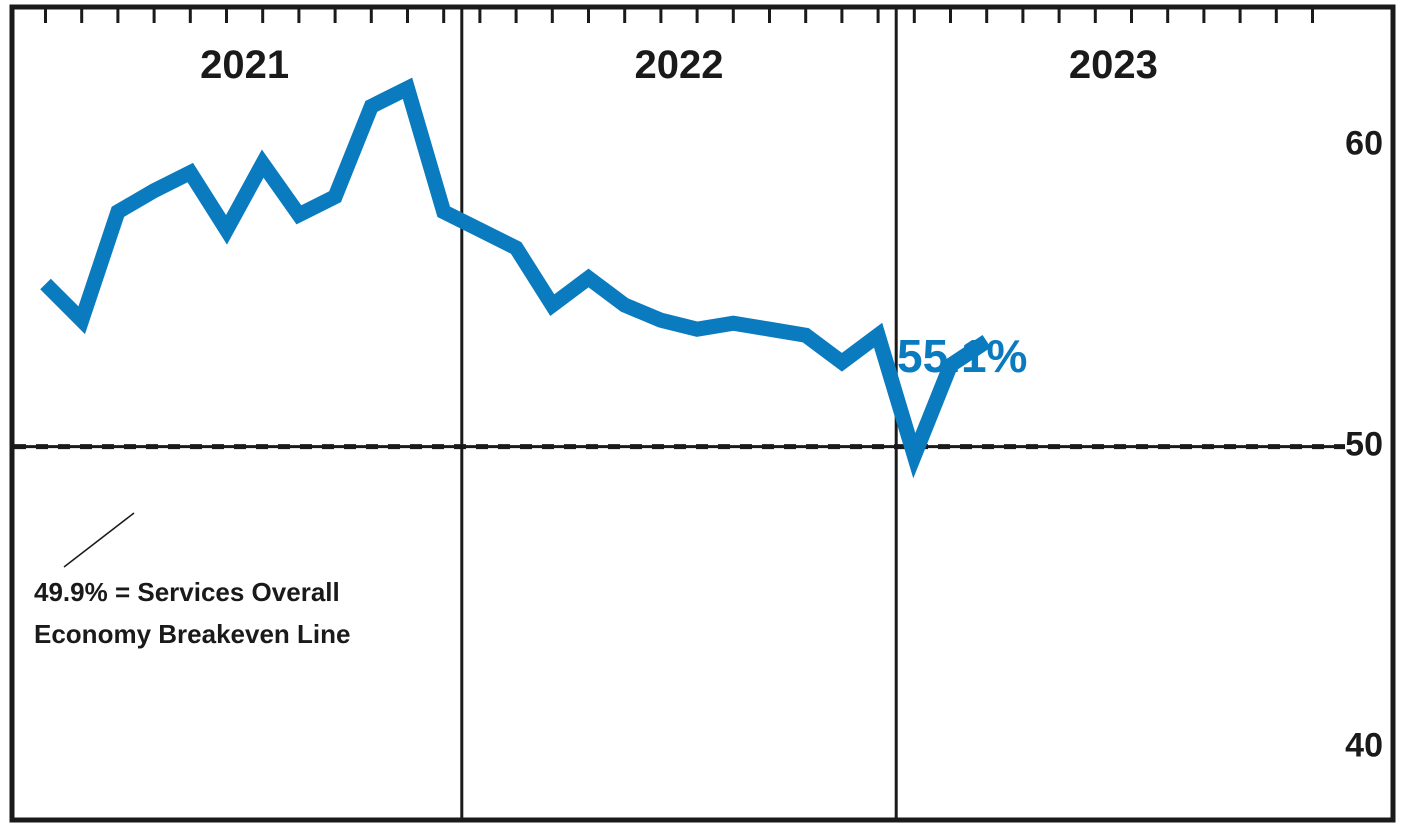  Describe the element at coordinates (962, 356) in the screenshot. I see `last-value-label: 55.1%` at that location.